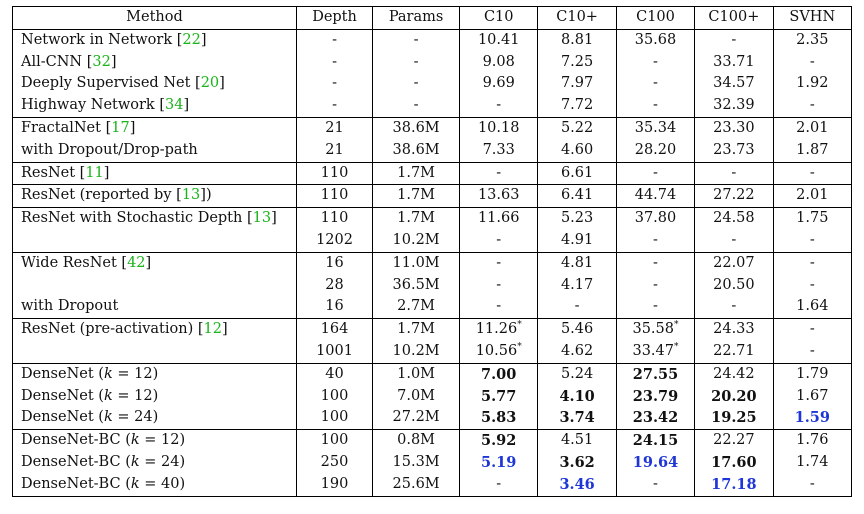 Image resolution: width=864 pixels, height=514 pixels. What do you see at coordinates (69, 262) in the screenshot?
I see `method-name: Wide ResNet` at bounding box center [69, 262].